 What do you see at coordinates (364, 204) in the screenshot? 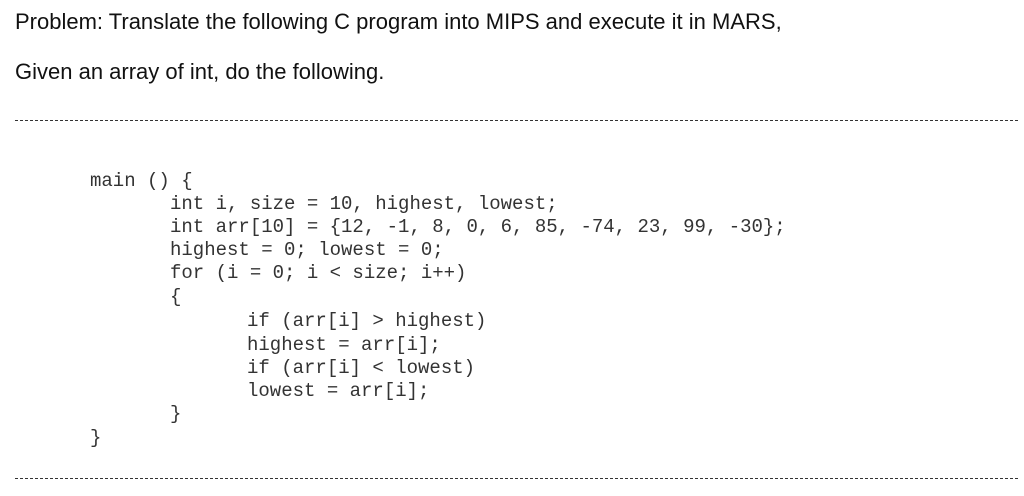
I see `code-line: int i, size = 10, highest, lowest;` at bounding box center [364, 204].